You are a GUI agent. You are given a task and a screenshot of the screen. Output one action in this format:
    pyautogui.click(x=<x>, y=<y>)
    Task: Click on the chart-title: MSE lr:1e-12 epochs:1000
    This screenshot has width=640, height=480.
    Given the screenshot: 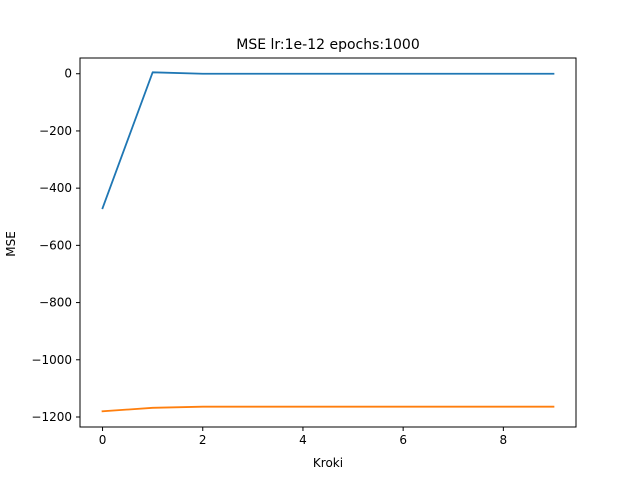 What is the action you would take?
    pyautogui.click(x=328, y=45)
    